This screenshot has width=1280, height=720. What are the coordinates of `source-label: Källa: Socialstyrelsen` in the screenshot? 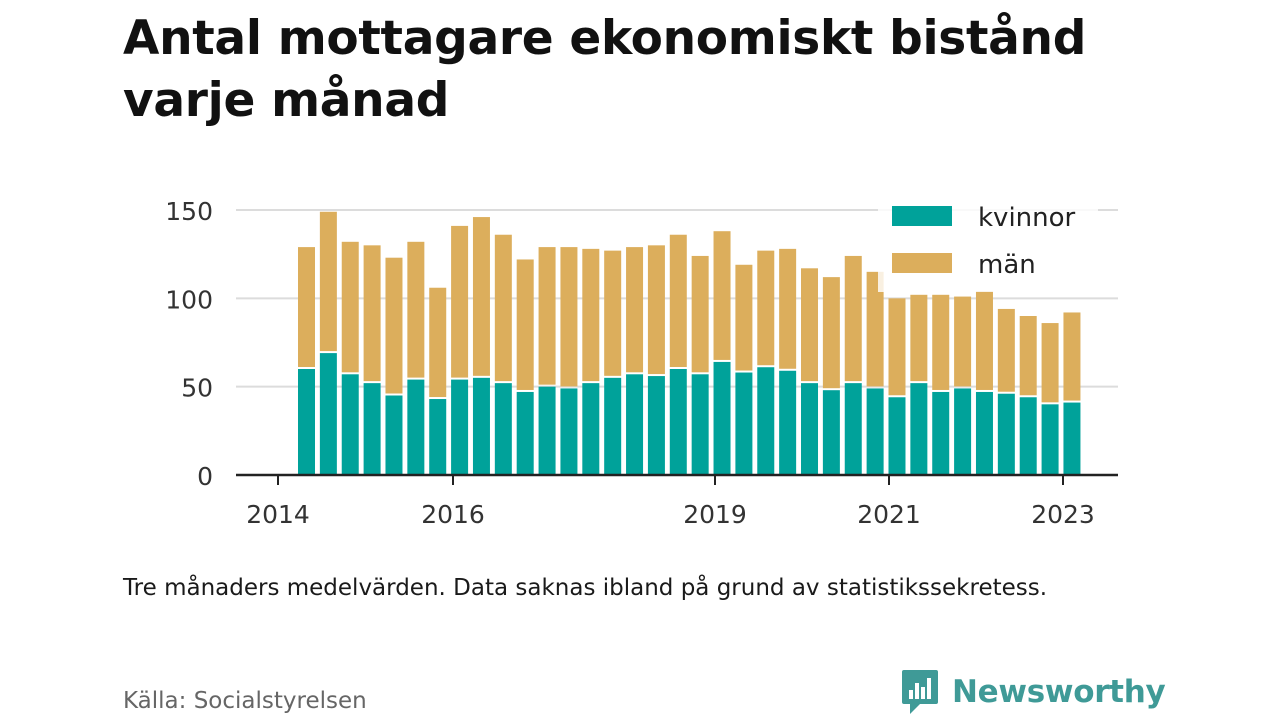 It's located at (245, 701).